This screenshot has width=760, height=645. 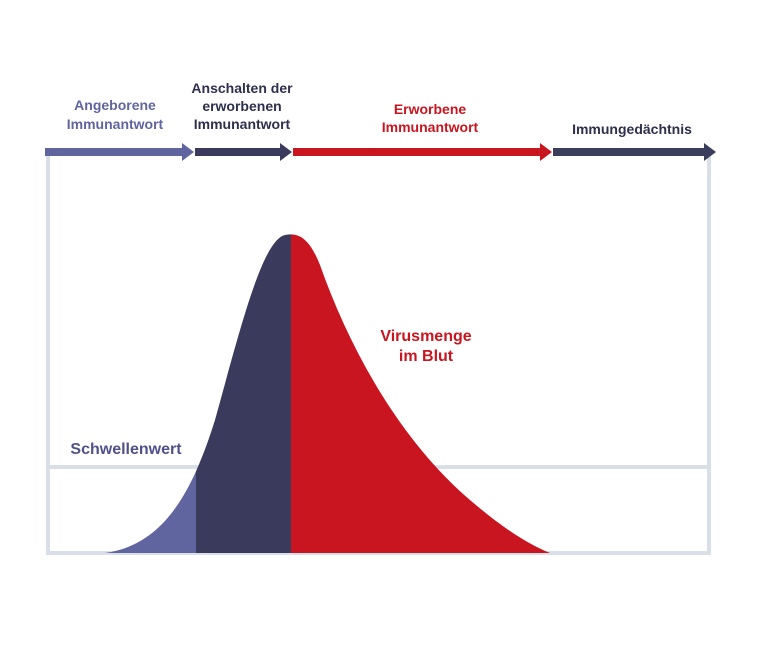 What do you see at coordinates (425, 336) in the screenshot?
I see `curve-label: Virusmenge` at bounding box center [425, 336].